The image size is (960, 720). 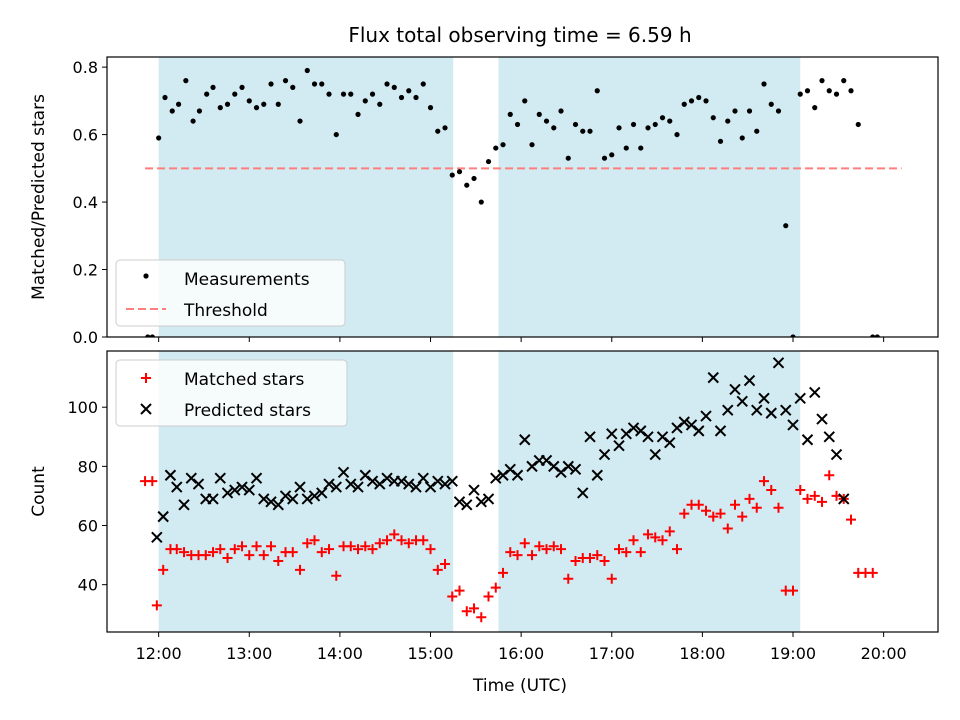 I want to click on y-tick-label: 0.2, so click(x=85, y=270).